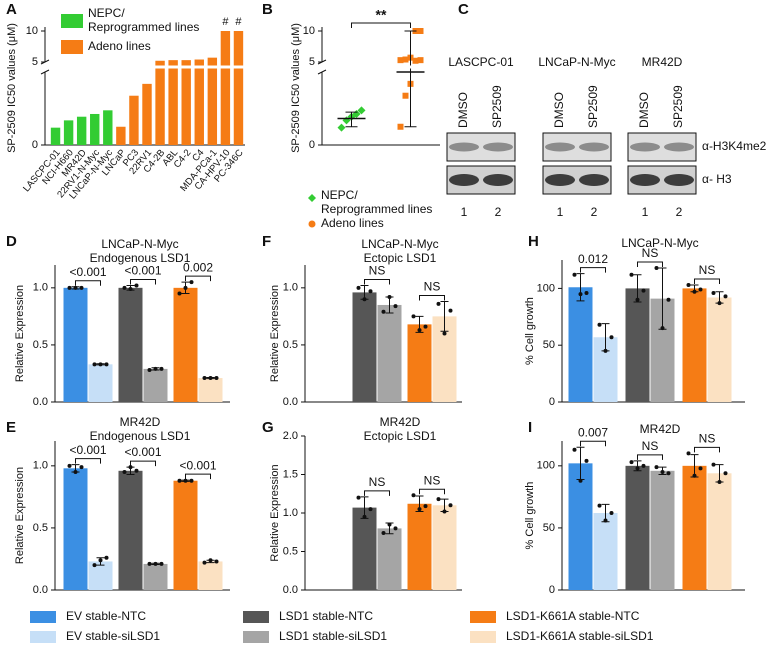  I want to click on y-tick-label: 0, so click(552, 402).